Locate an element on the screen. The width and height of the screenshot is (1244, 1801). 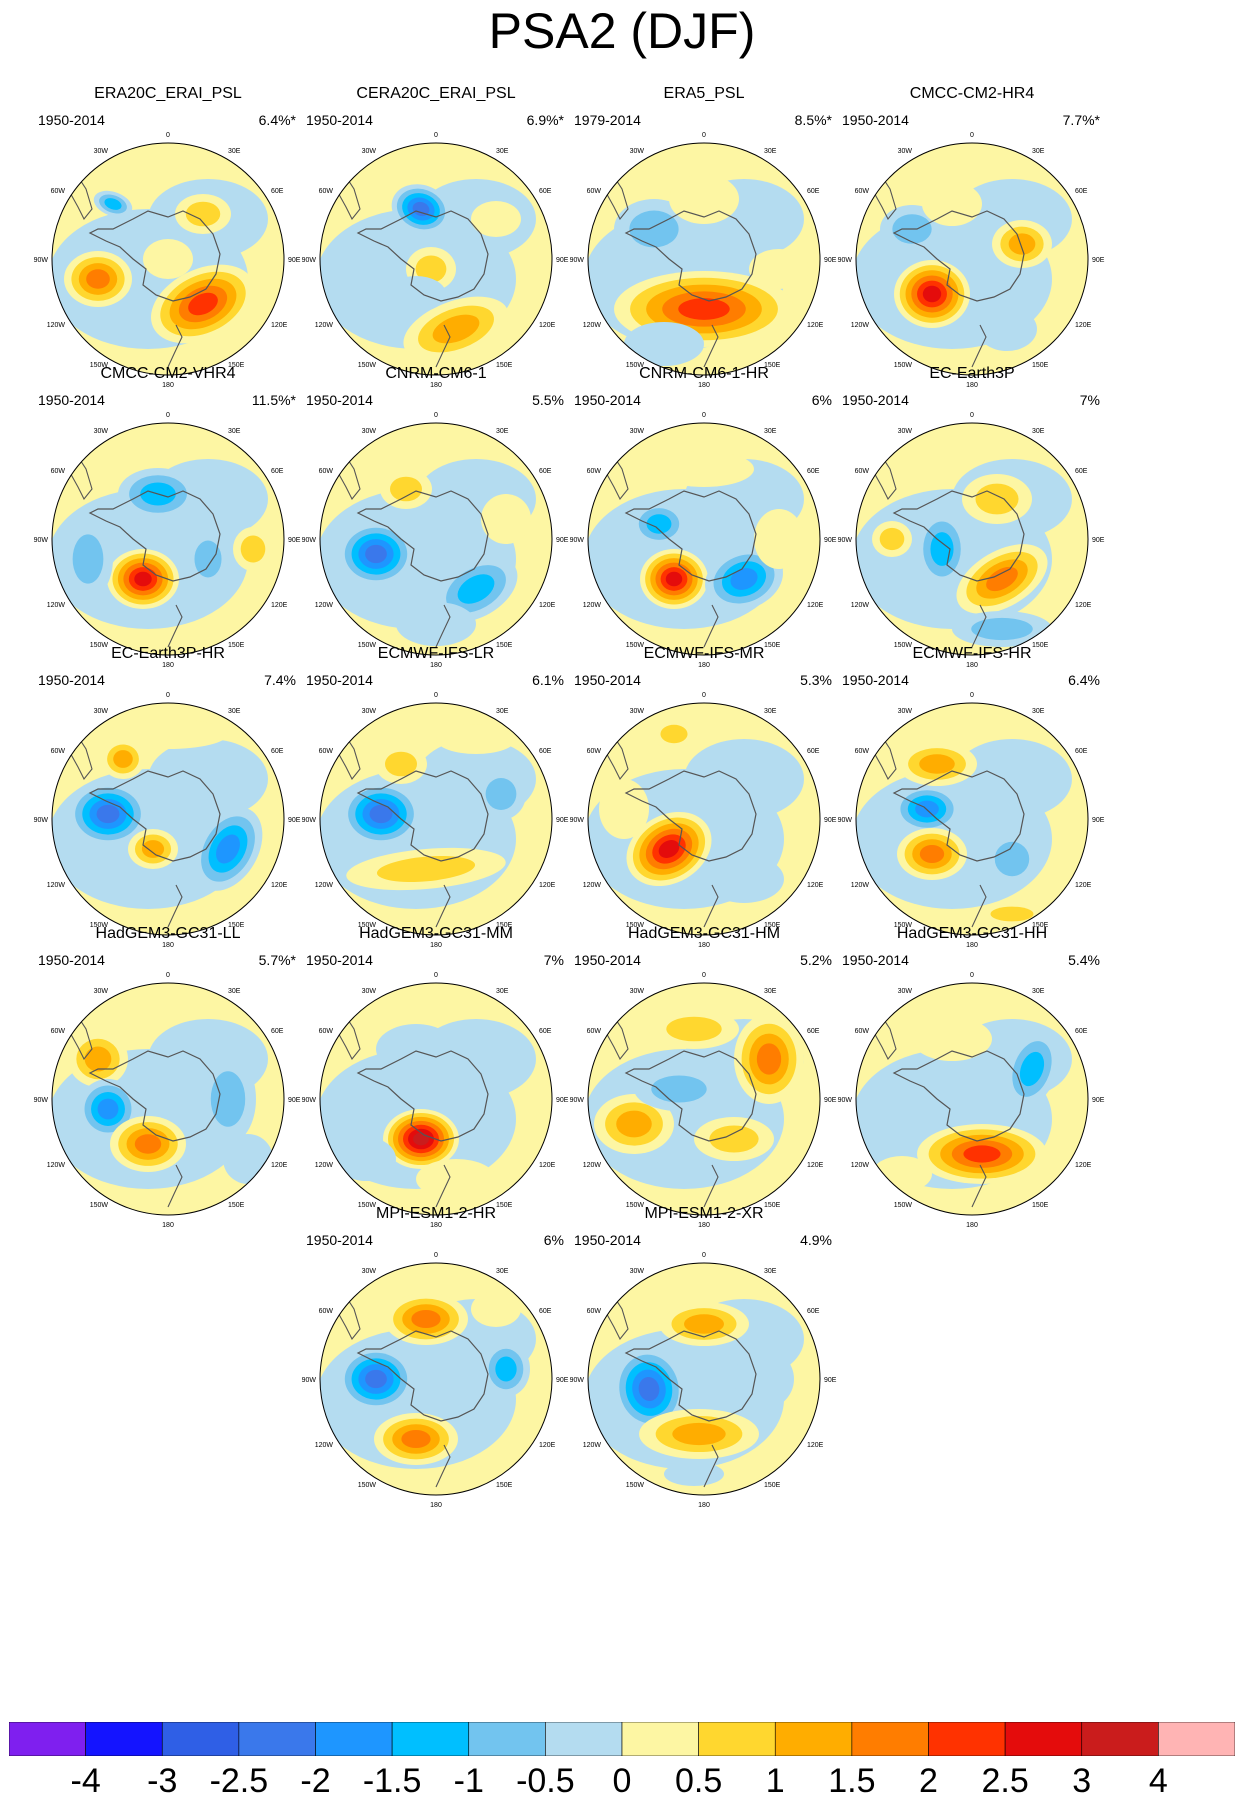
panel-title: ECMWF-IFS-LR is located at coordinates (436, 653).